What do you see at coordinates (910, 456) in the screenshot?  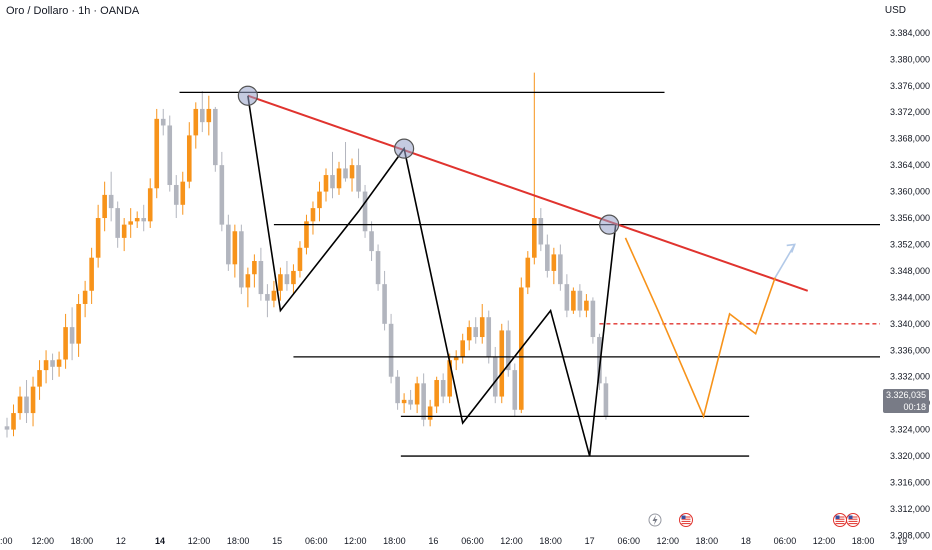 I see `y-tick-label: 3.320,000` at bounding box center [910, 456].